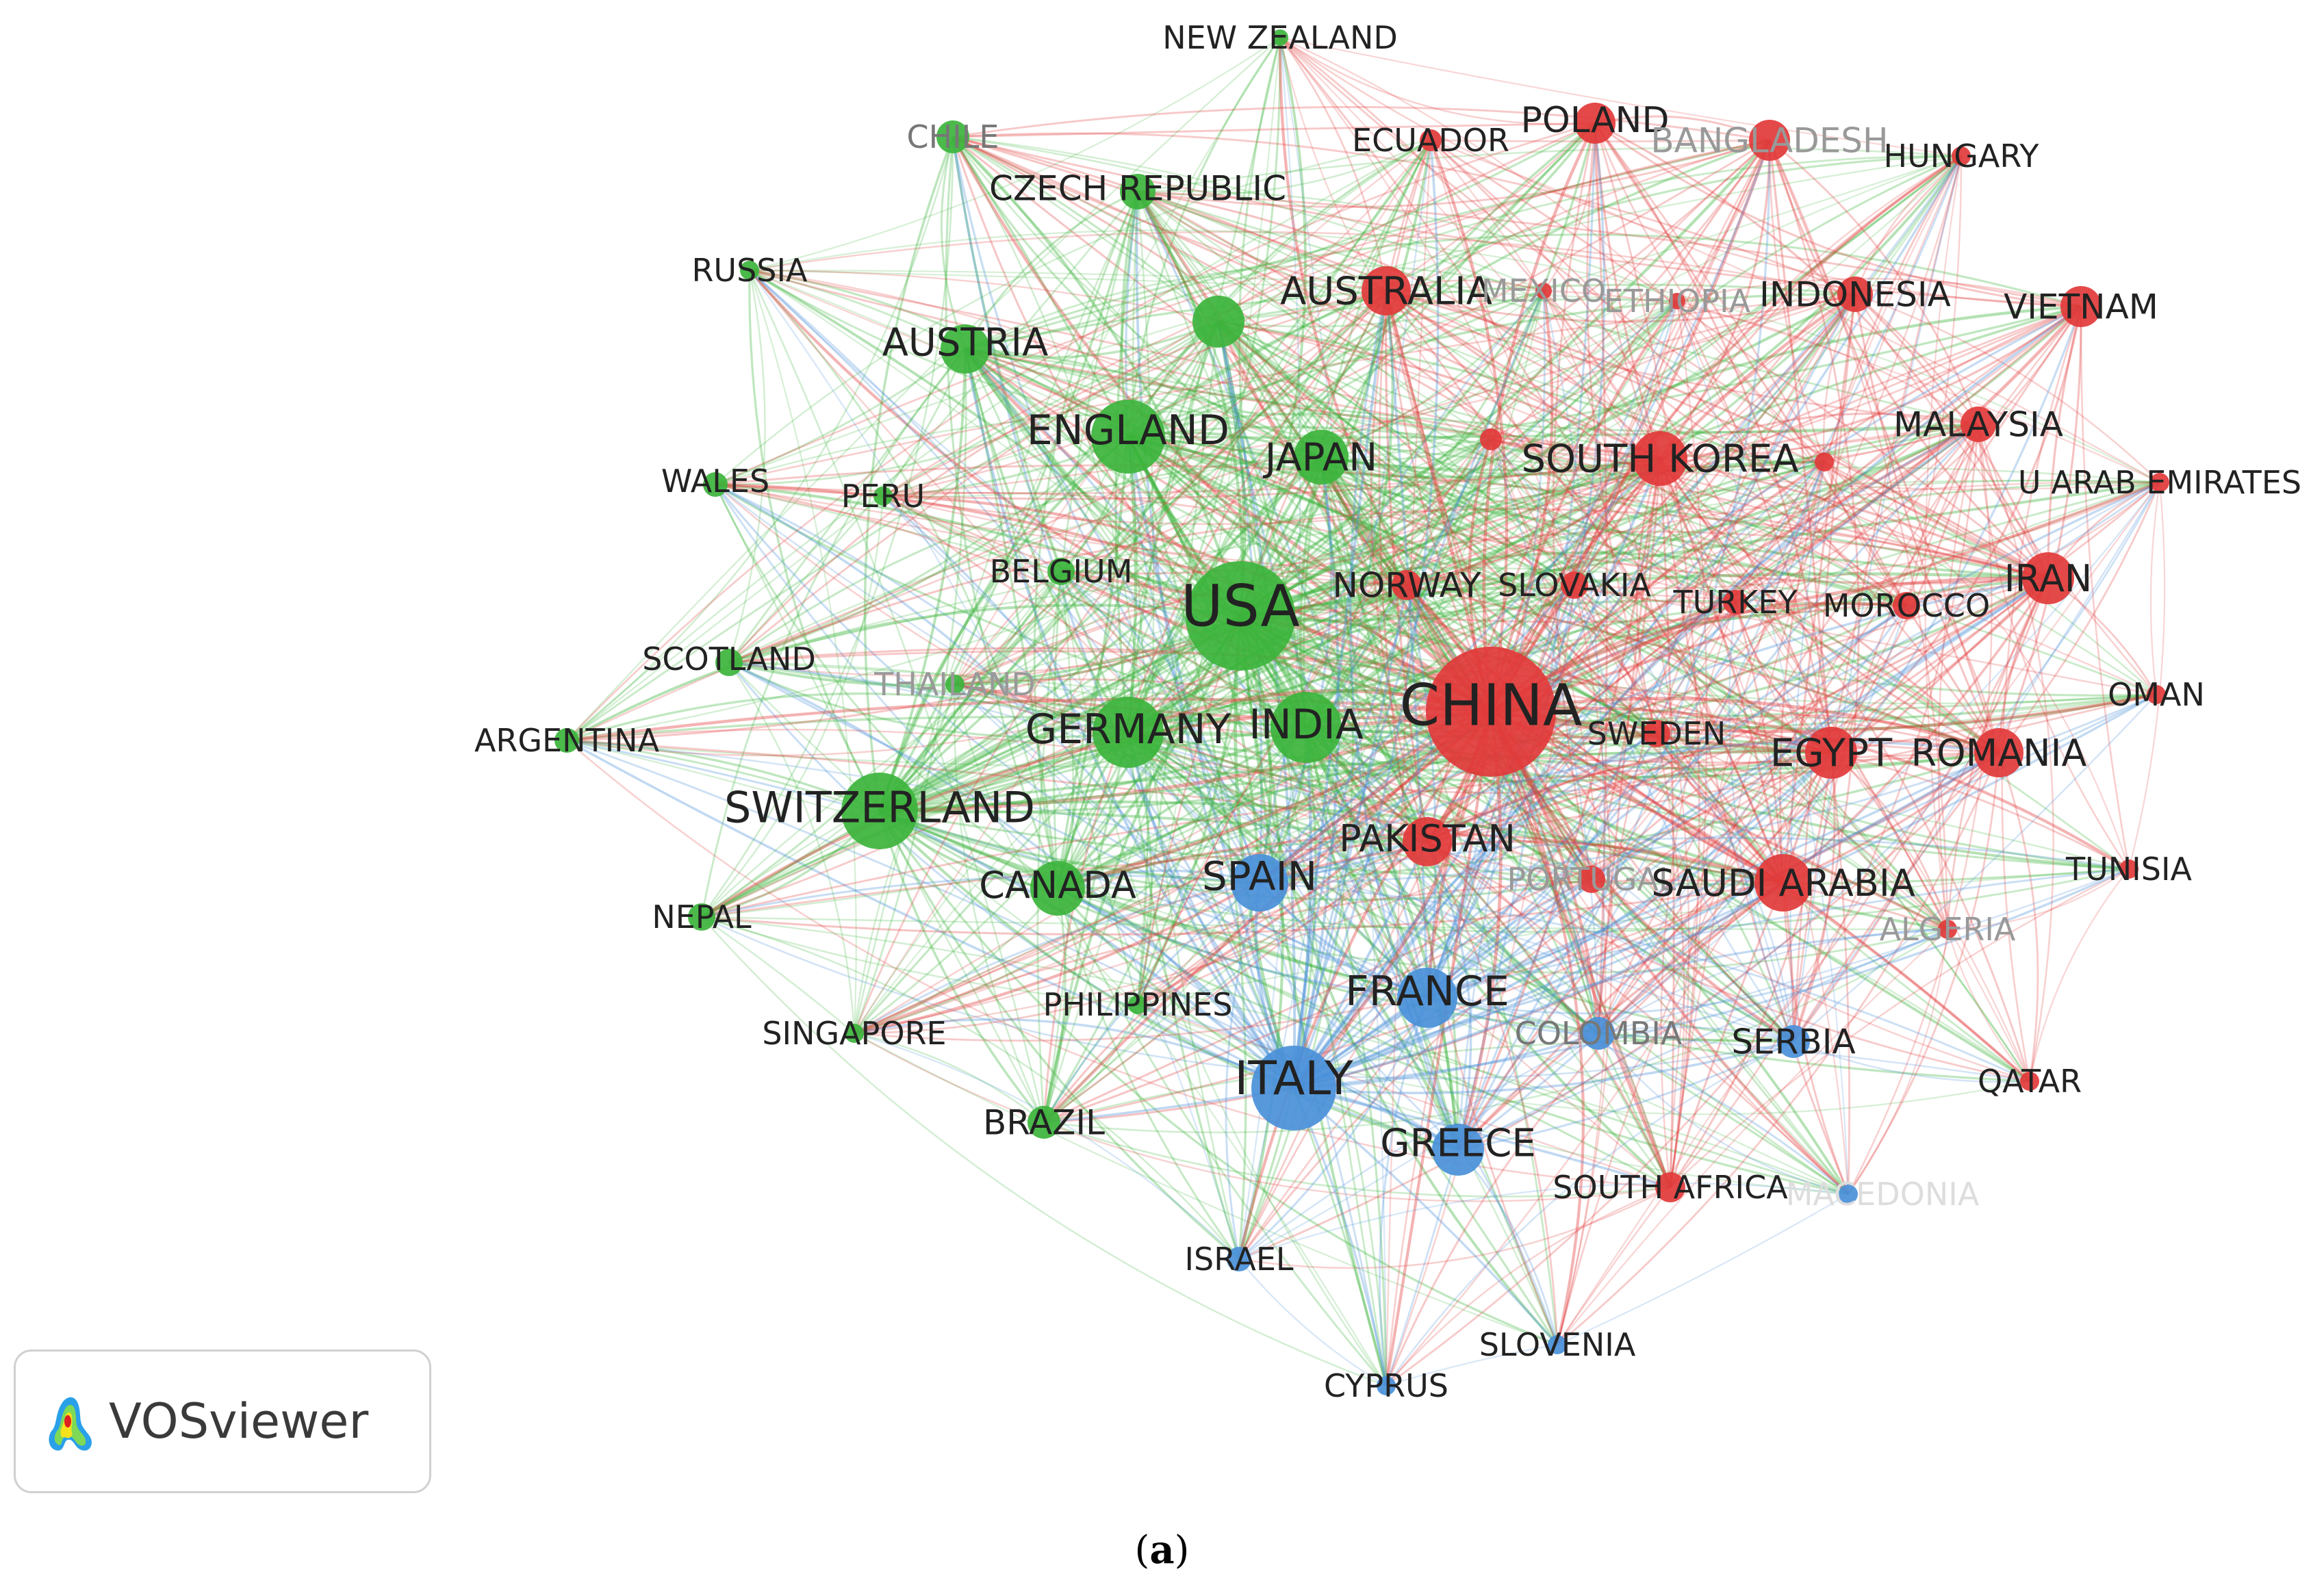 The height and width of the screenshot is (1589, 2324). Describe the element at coordinates (1855, 294) in the screenshot. I see `node-indonesia` at that location.